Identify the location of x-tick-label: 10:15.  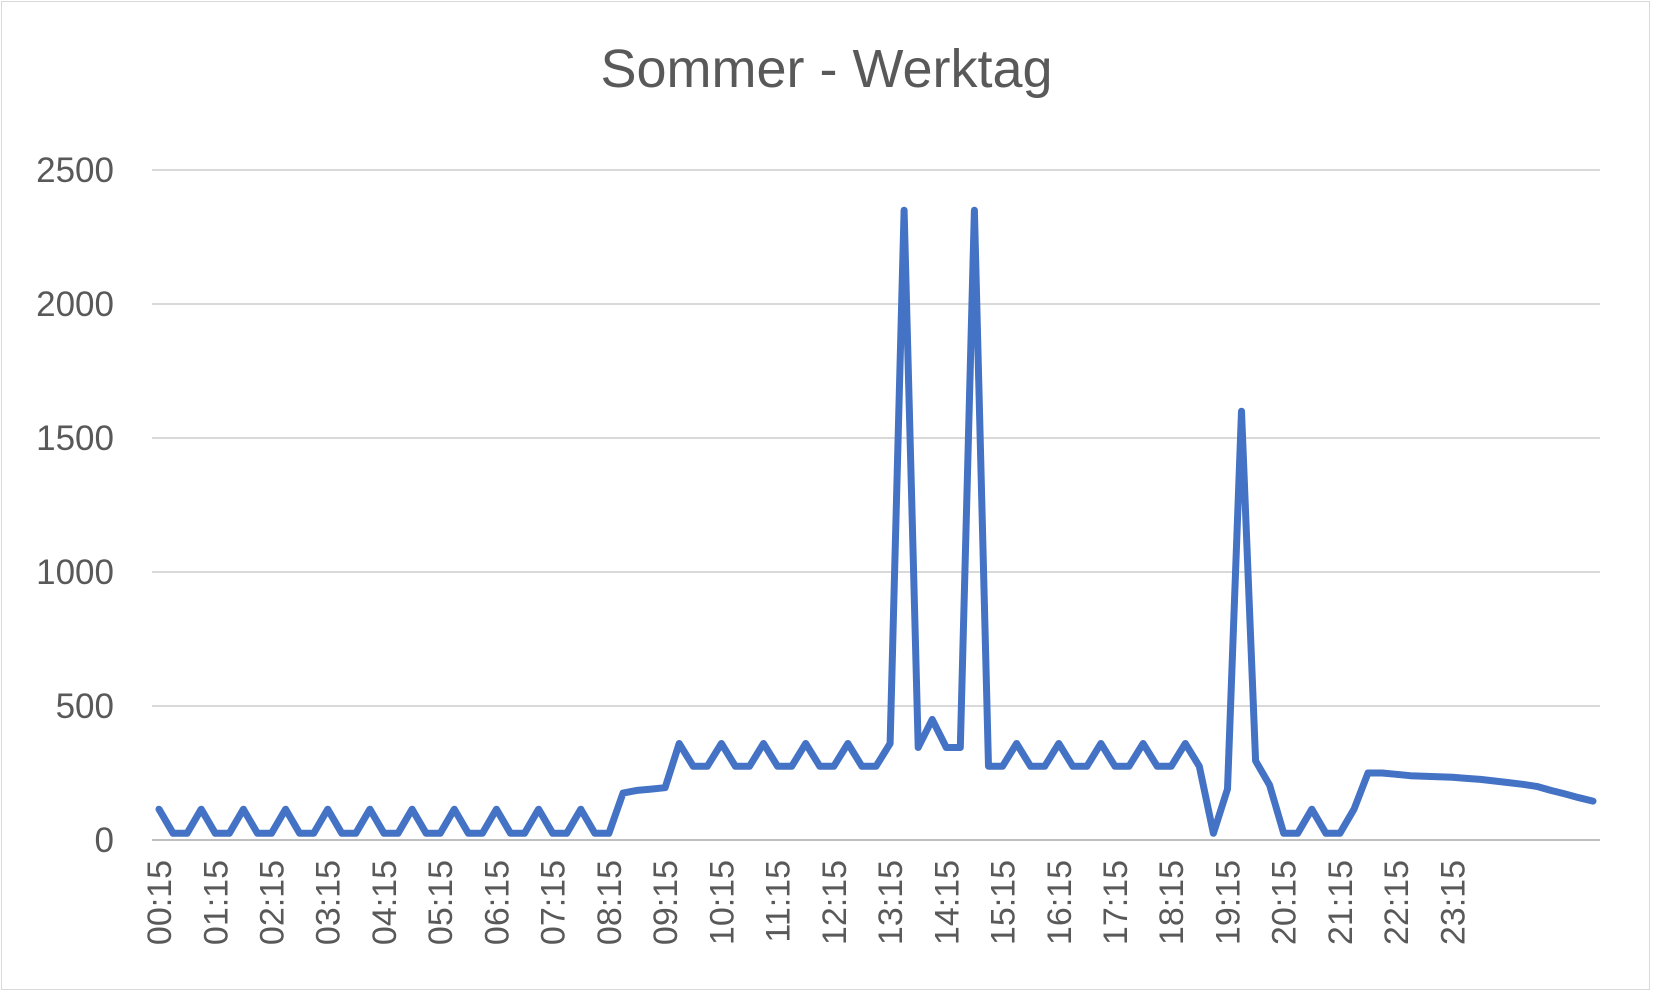
(722, 902).